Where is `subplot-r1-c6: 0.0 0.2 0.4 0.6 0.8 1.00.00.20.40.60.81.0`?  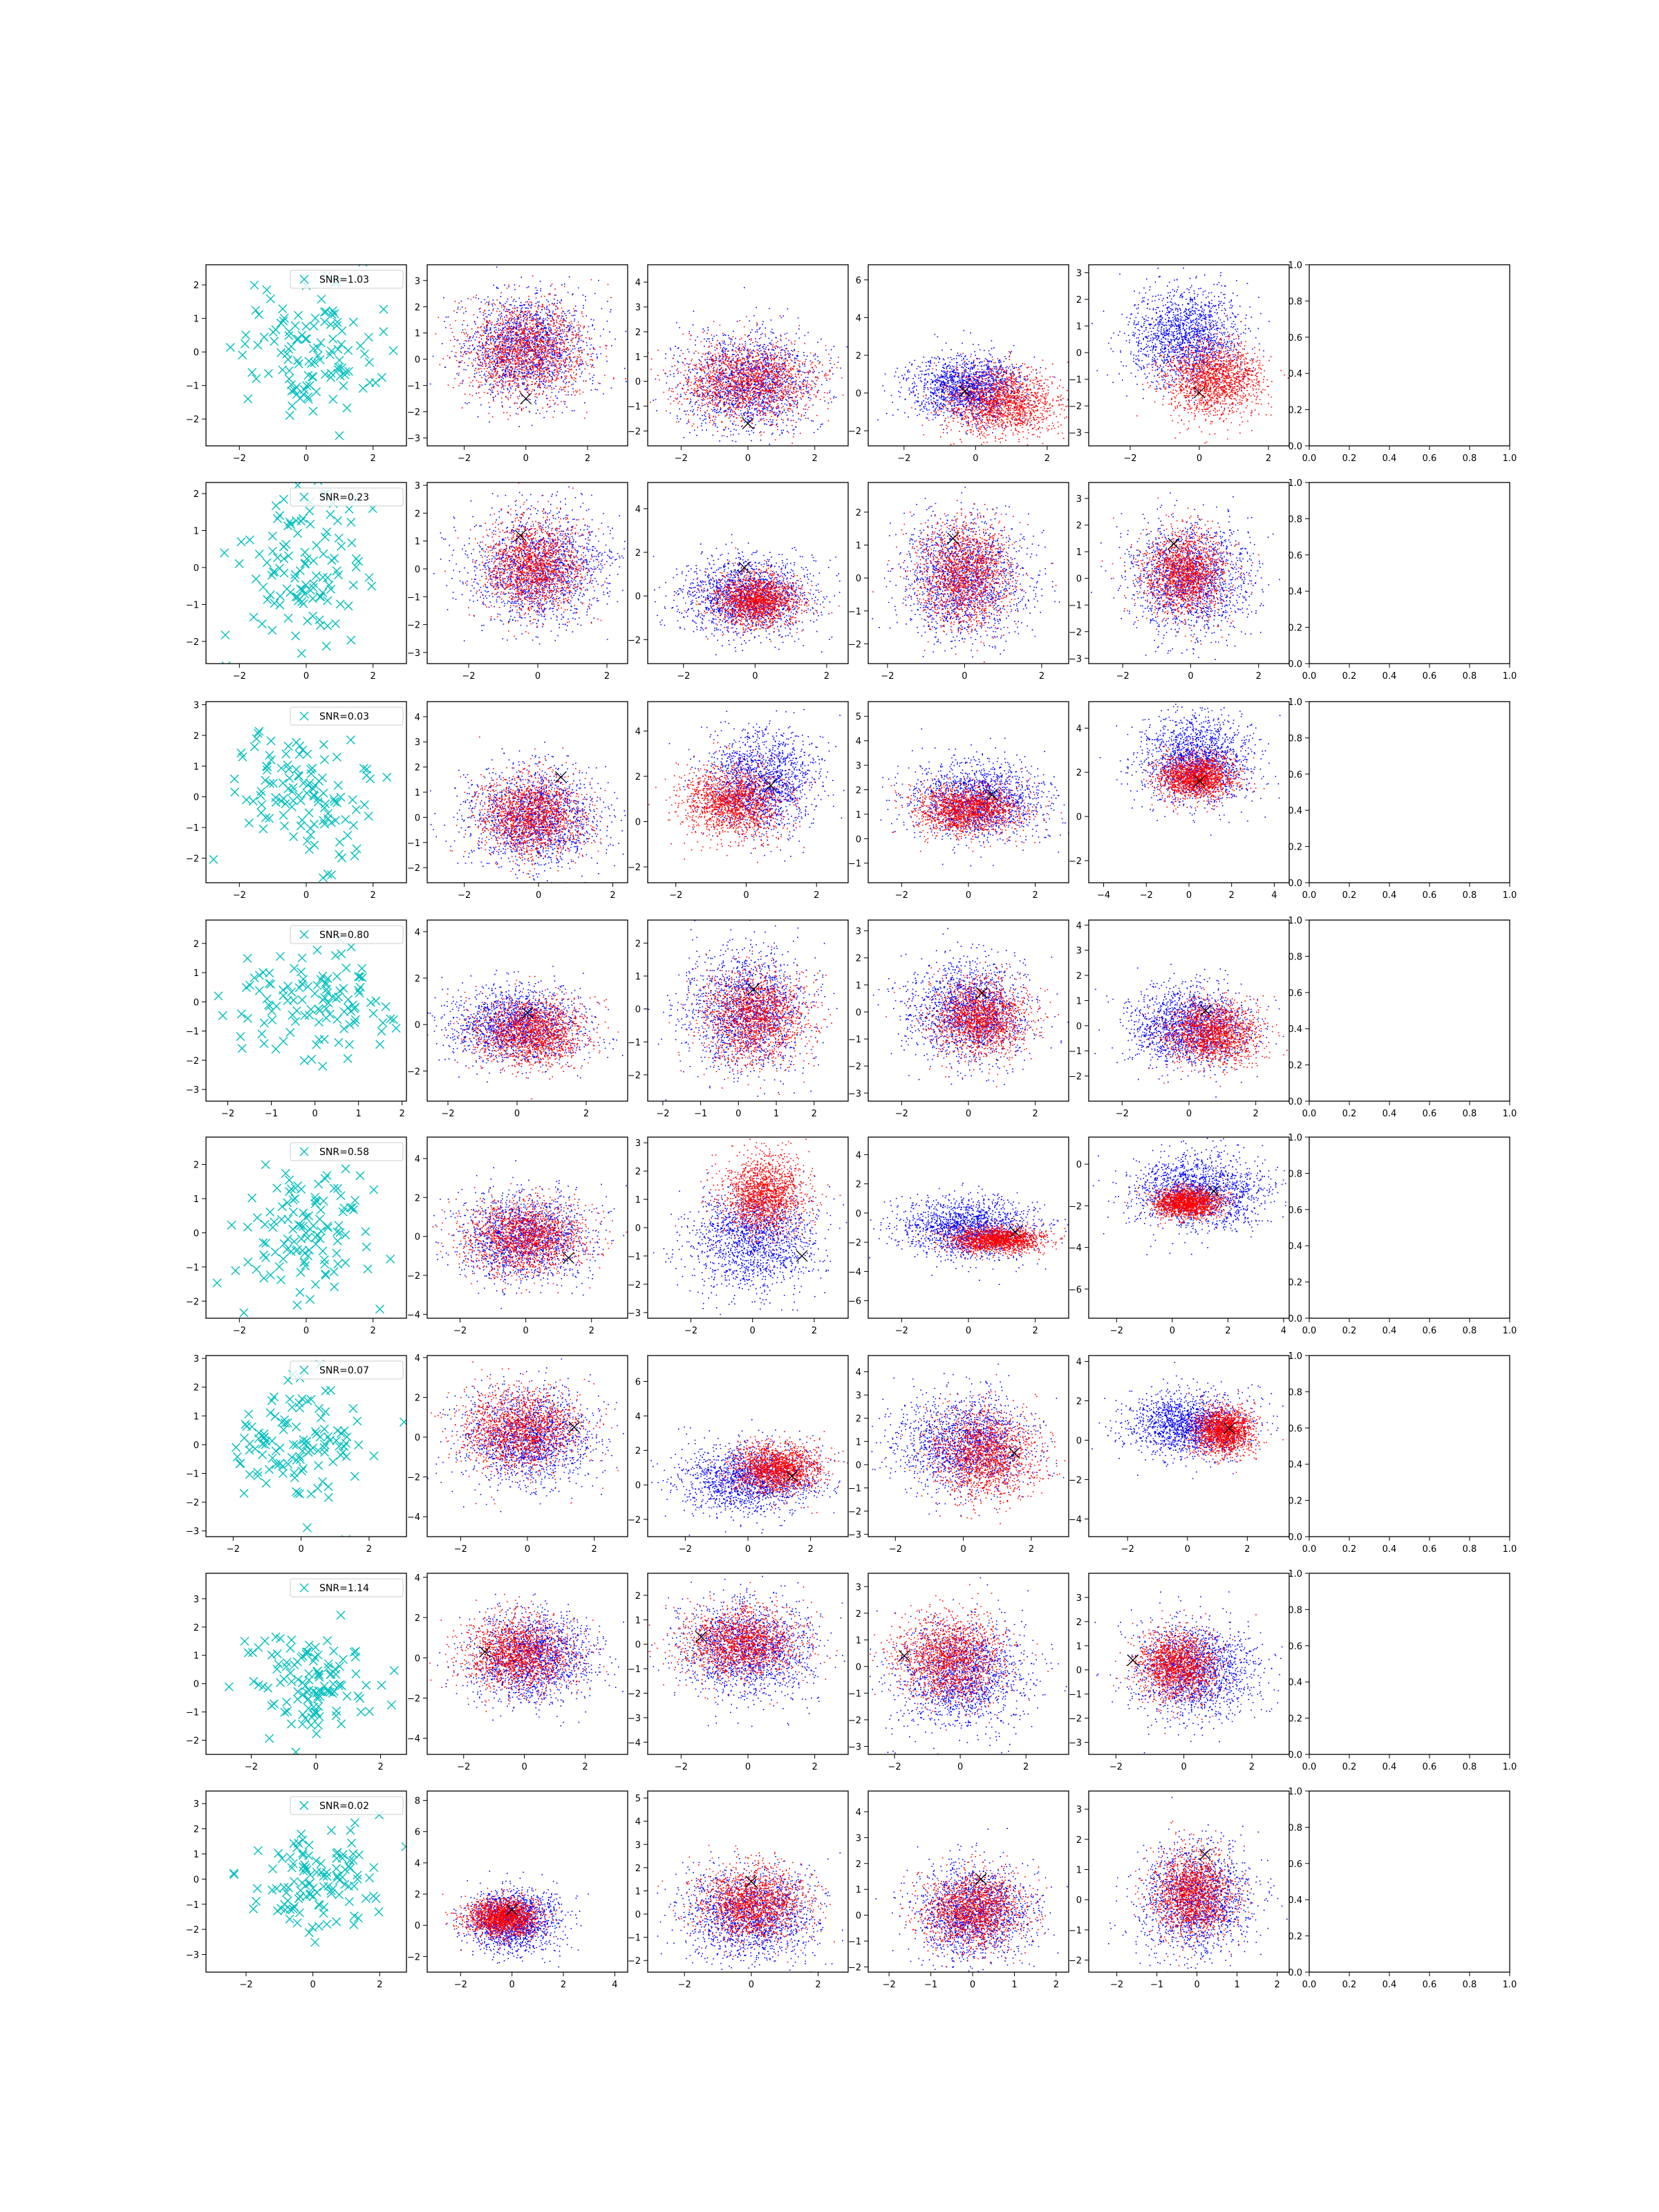 subplot-r1-c6: 0.0 0.2 0.4 0.6 0.8 1.00.00.20.40.60.81.0 is located at coordinates (1402, 363).